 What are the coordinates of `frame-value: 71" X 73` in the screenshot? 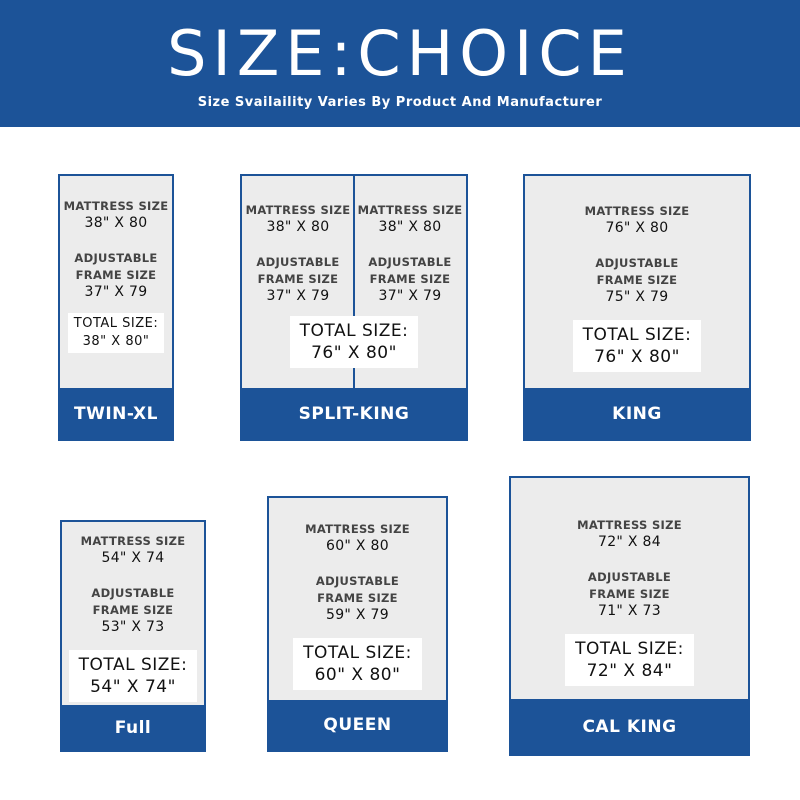 It's located at (629, 611).